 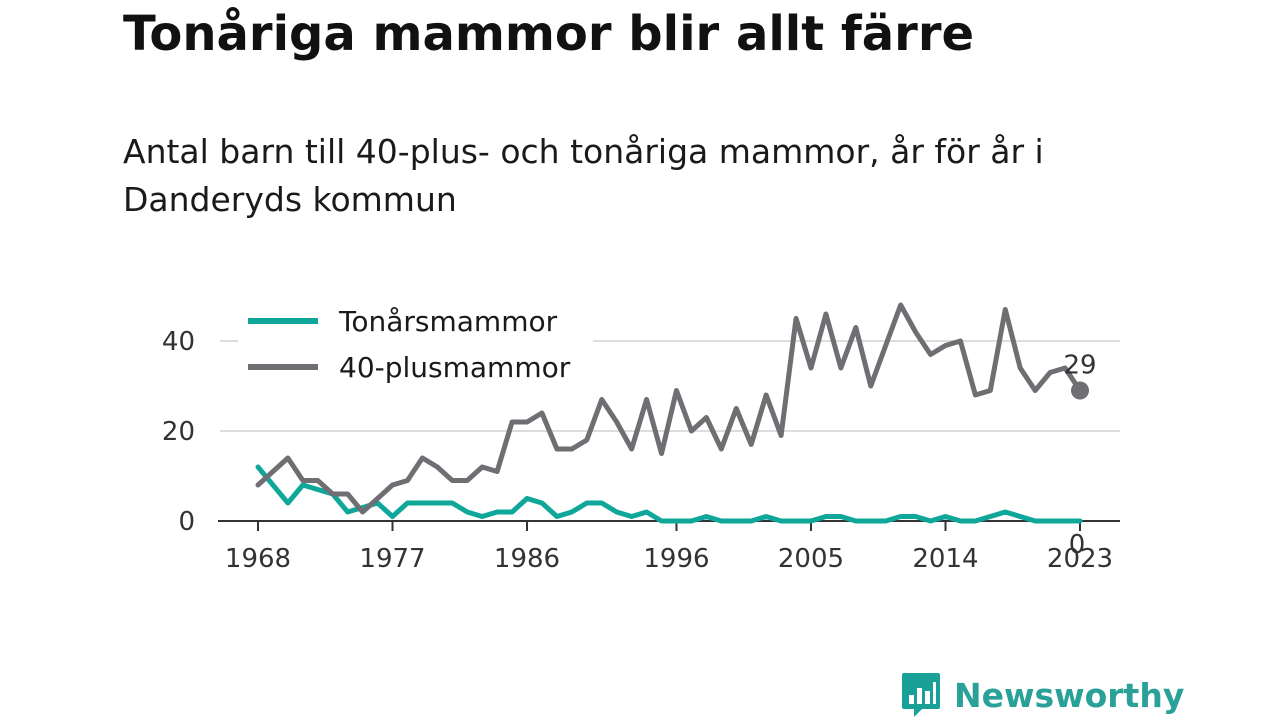 I want to click on series-line-teen, so click(x=669, y=494).